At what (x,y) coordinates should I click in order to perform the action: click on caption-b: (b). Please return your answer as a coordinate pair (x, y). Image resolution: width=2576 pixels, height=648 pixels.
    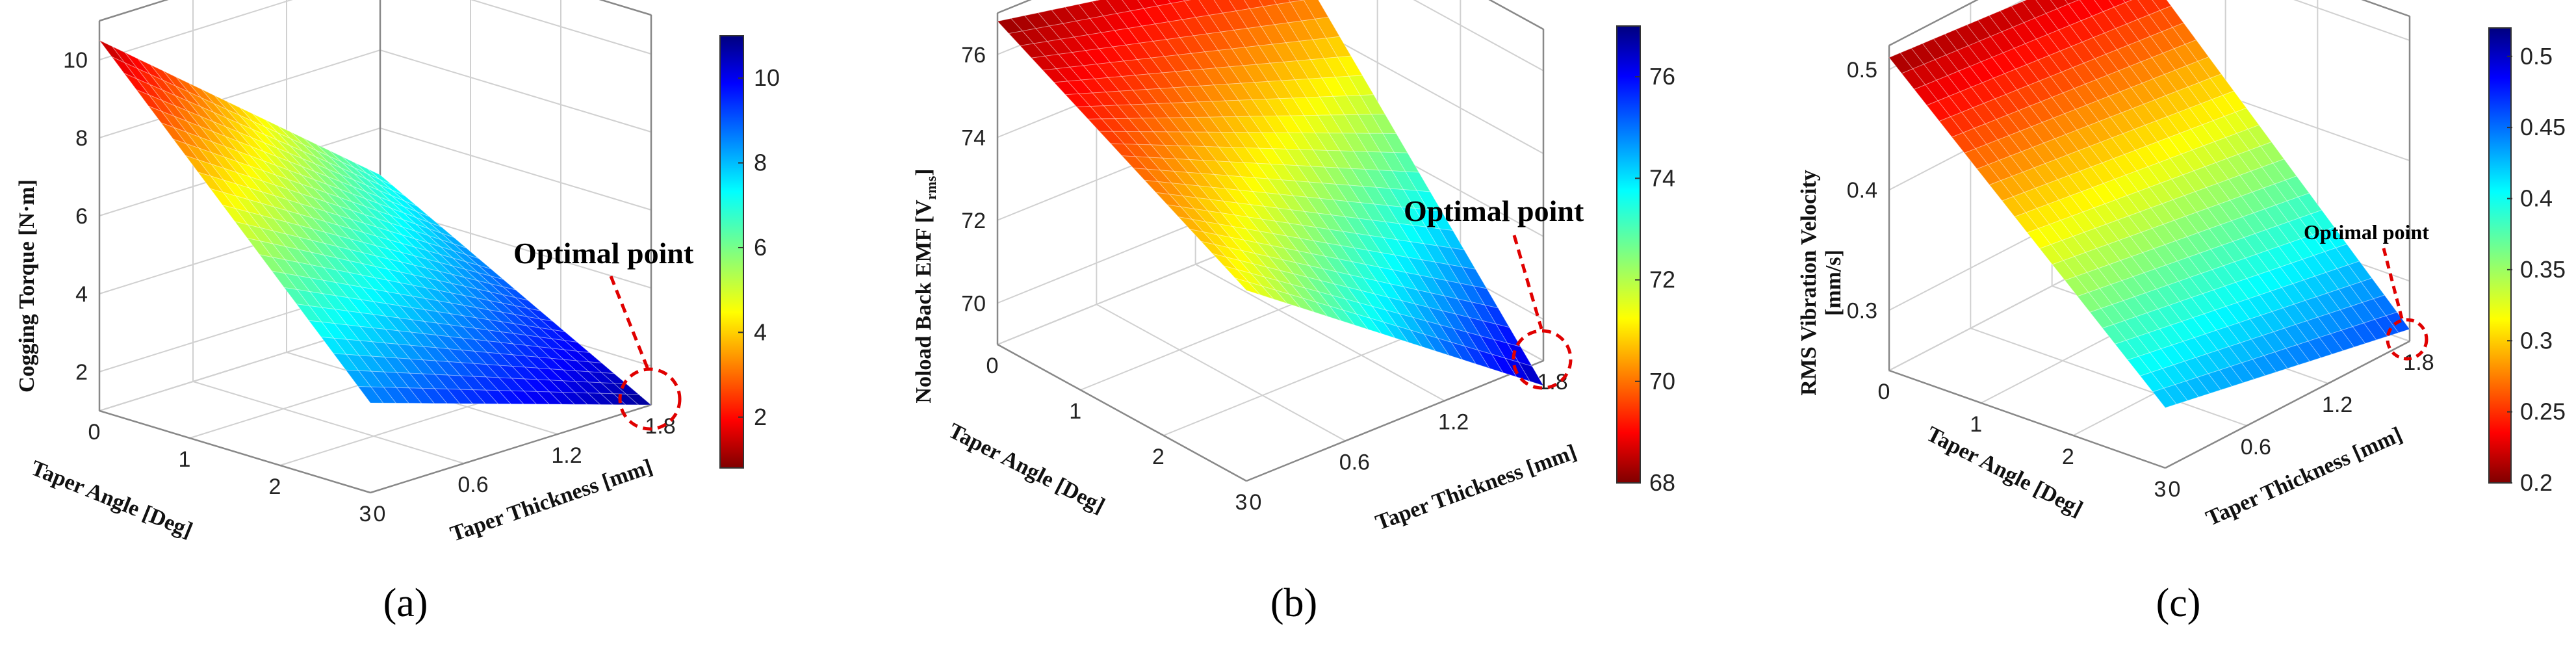
    Looking at the image, I should click on (1294, 603).